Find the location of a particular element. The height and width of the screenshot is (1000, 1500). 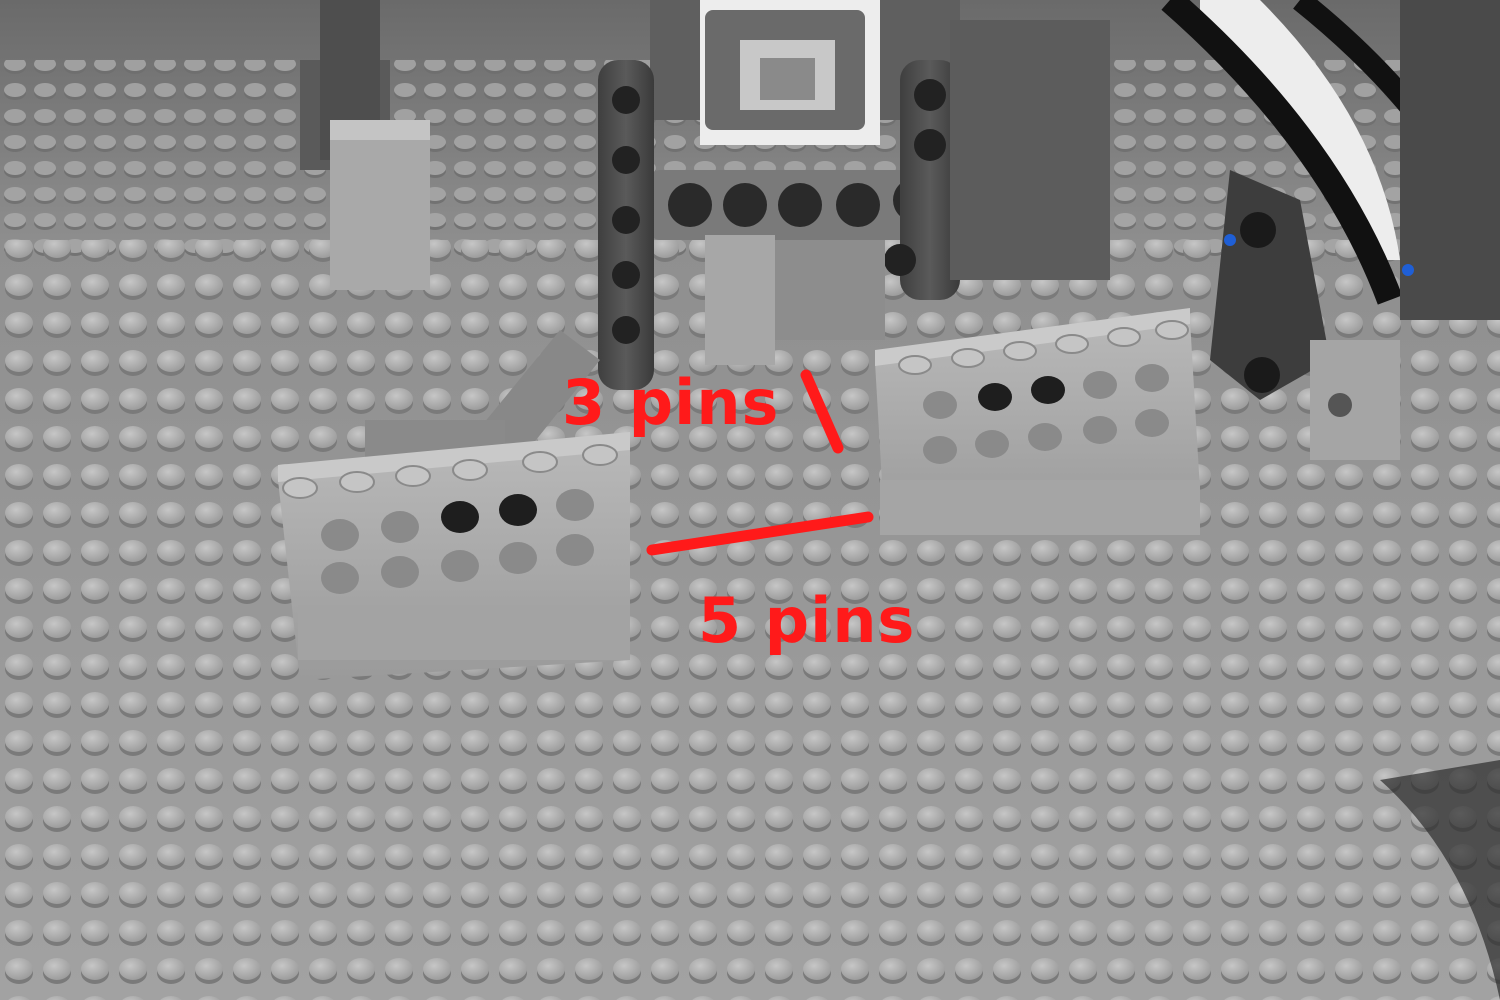

measure-line-3-pins is located at coordinates (822, 411).